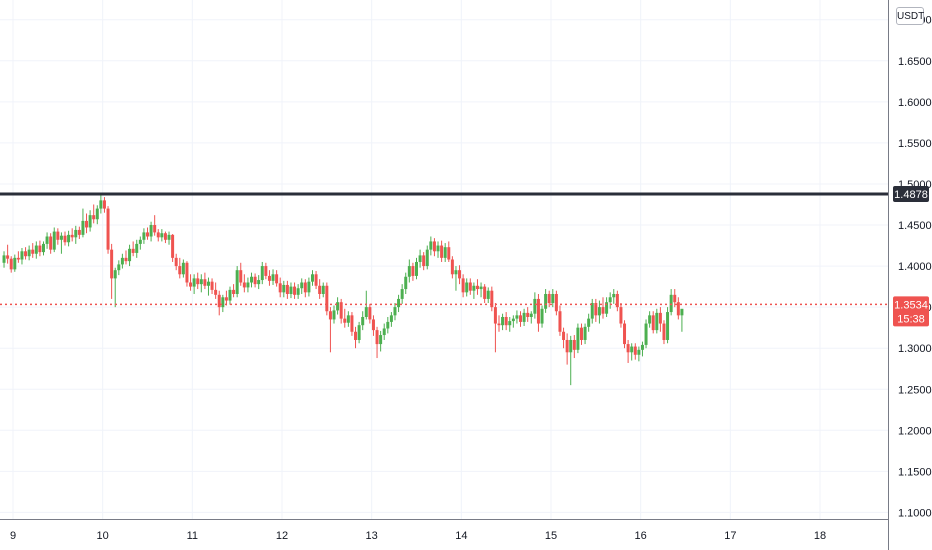  Describe the element at coordinates (103, 536) in the screenshot. I see `x-tick-label: 10` at that location.